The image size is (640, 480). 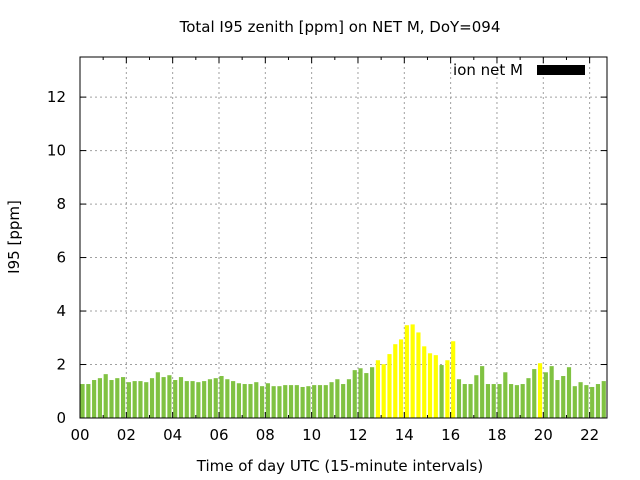 I want to click on y-tick-label: 2, so click(x=61, y=365).